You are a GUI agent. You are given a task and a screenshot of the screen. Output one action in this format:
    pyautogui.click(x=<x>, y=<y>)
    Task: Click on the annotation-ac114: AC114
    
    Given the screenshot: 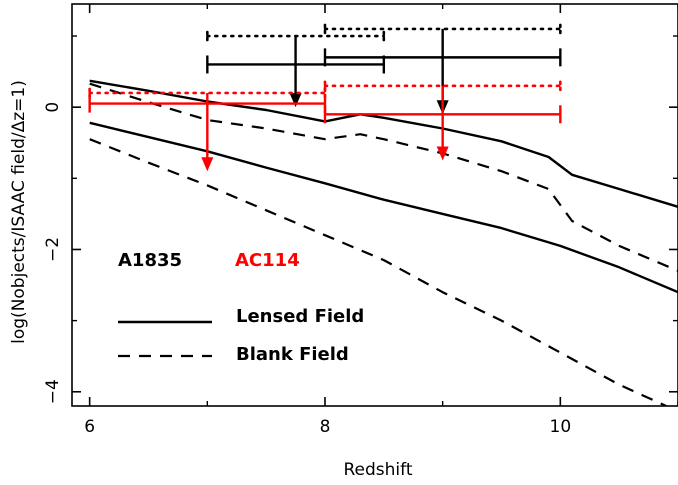 What is the action you would take?
    pyautogui.click(x=267, y=260)
    